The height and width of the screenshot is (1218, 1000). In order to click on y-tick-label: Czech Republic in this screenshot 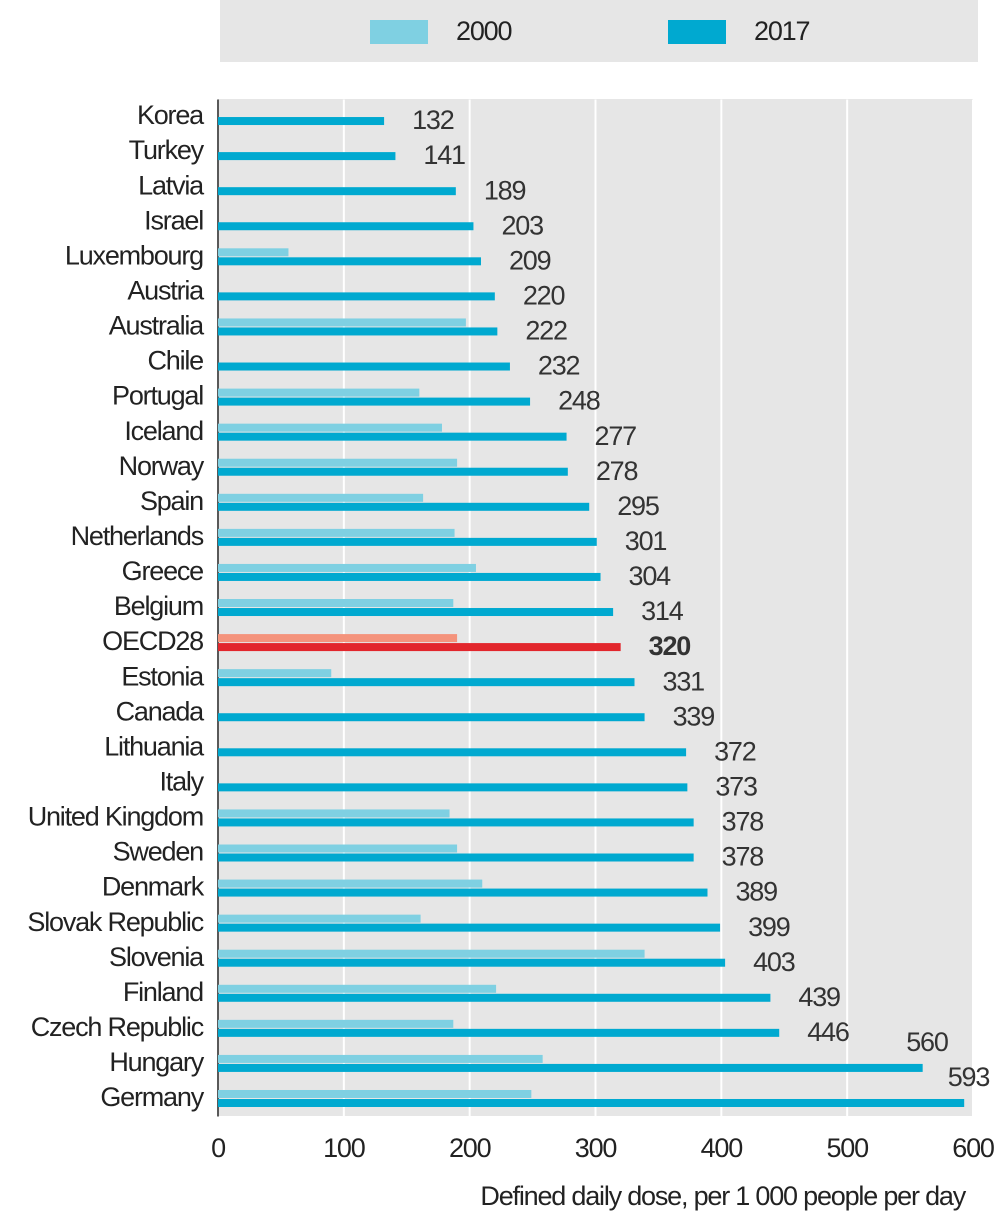, I will do `click(117, 1027)`.